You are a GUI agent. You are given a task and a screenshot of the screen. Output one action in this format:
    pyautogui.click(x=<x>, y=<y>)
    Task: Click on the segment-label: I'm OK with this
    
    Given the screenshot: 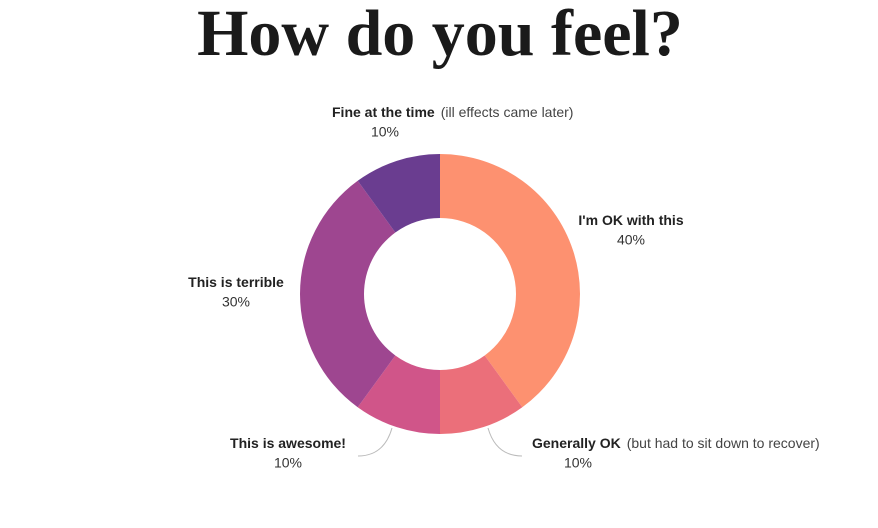 What is the action you would take?
    pyautogui.click(x=630, y=220)
    